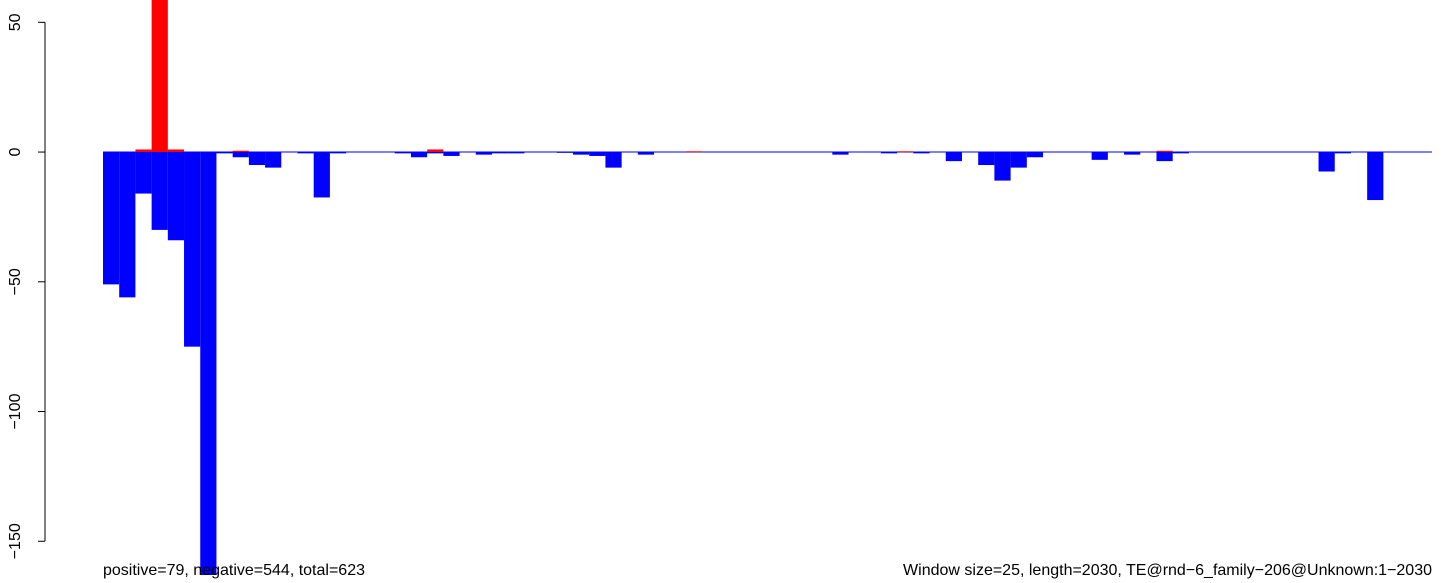 Image resolution: width=1449 pixels, height=583 pixels. Describe the element at coordinates (15, 541) in the screenshot. I see `y-tick-label: −150` at that location.